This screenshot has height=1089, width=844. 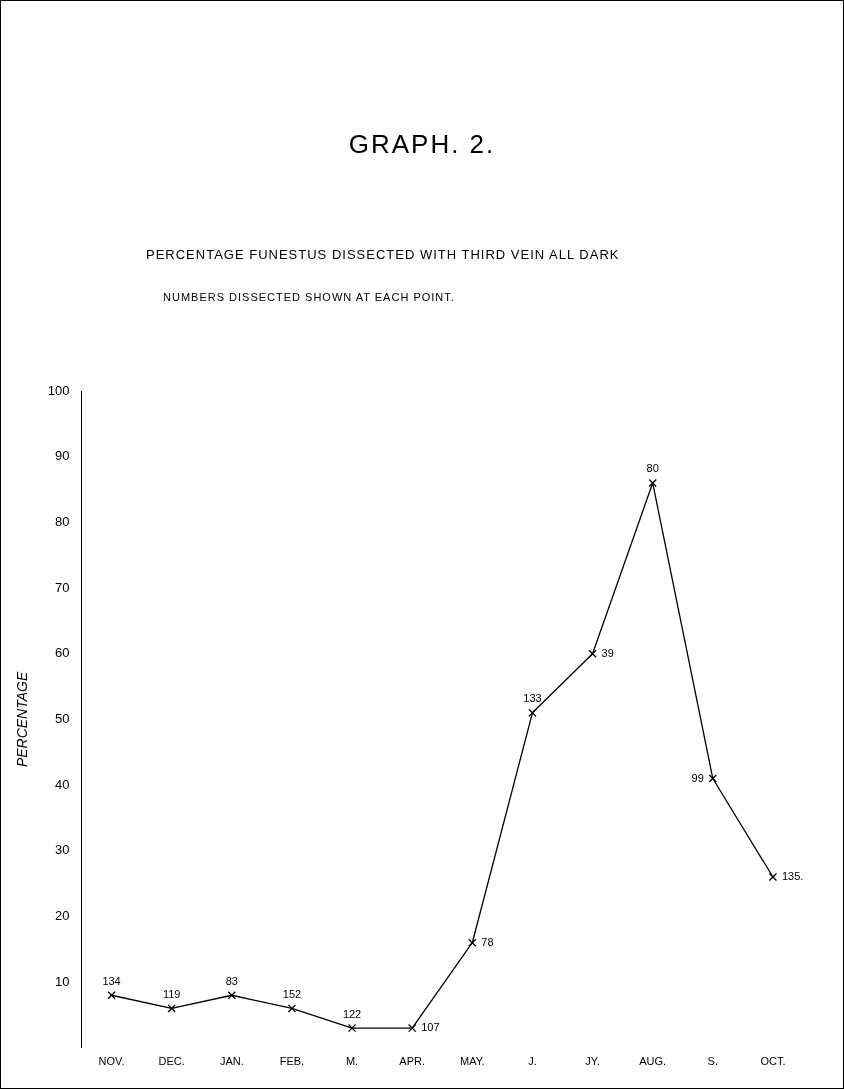 I want to click on annotation: 119, so click(x=171, y=993).